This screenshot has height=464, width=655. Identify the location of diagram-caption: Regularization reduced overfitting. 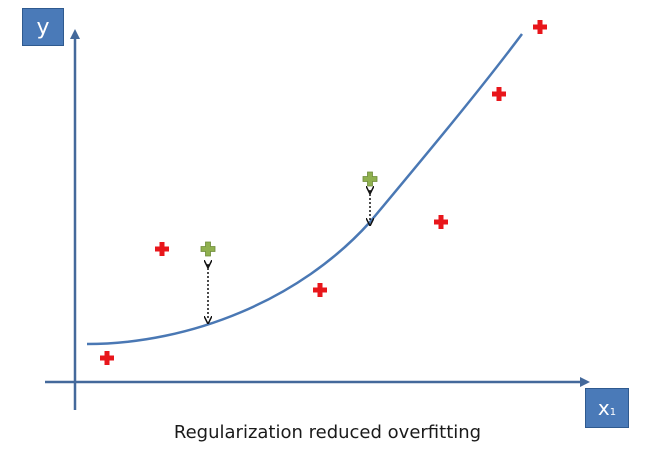
(327, 432).